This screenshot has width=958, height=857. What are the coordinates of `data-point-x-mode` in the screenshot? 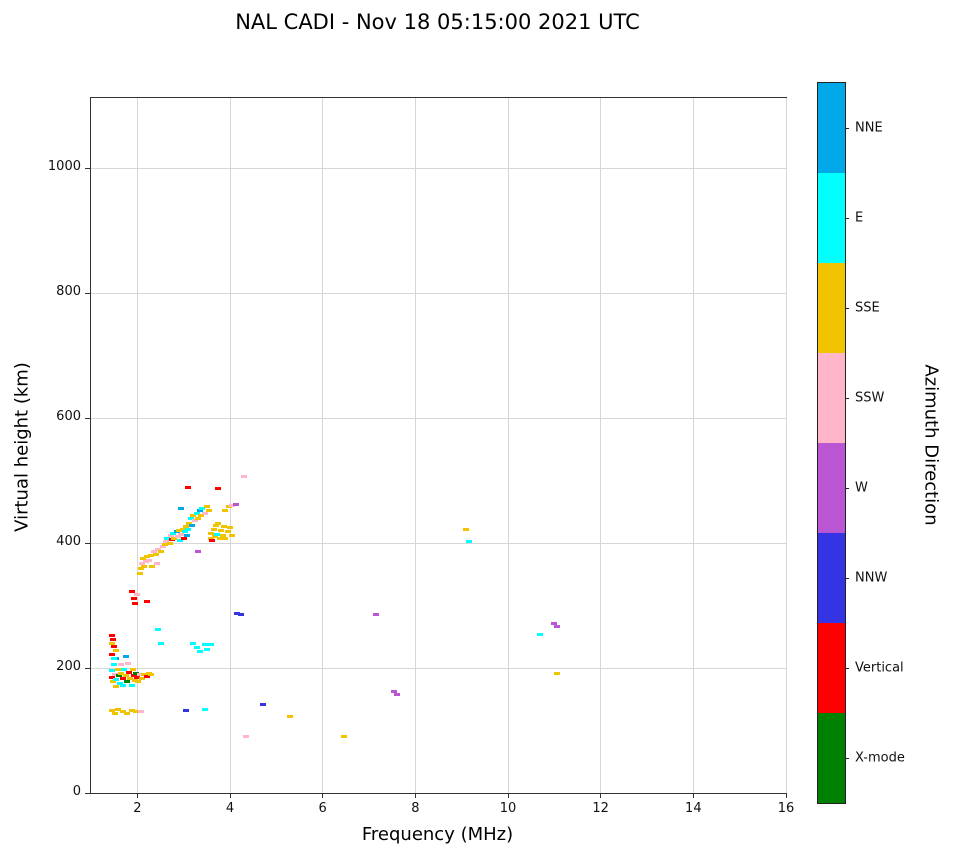 It's located at (127, 682).